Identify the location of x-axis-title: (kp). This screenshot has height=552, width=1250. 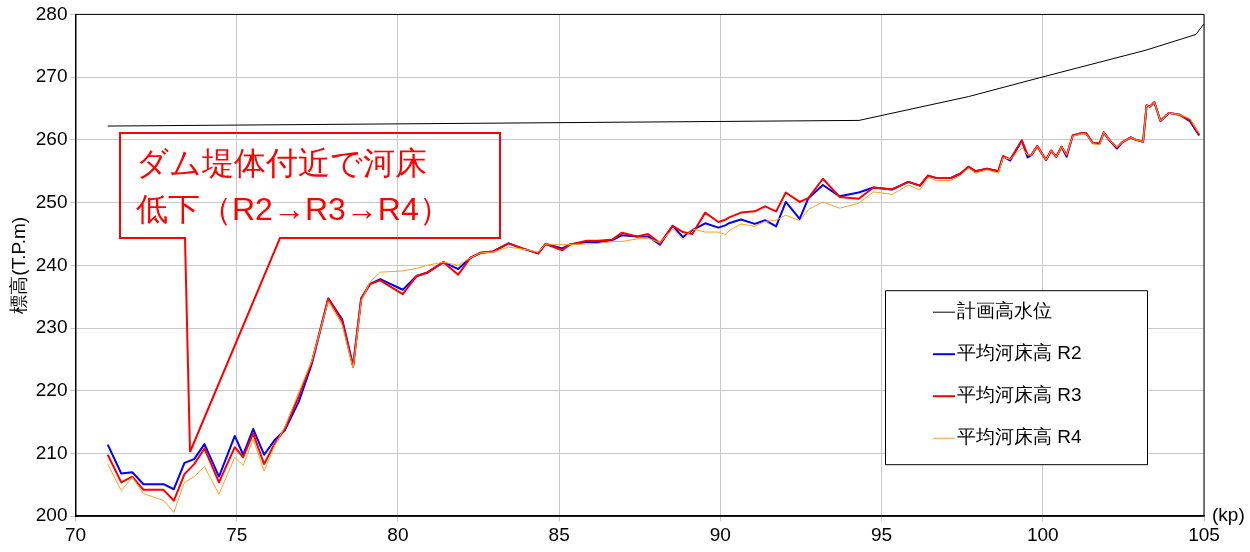
(1228, 515).